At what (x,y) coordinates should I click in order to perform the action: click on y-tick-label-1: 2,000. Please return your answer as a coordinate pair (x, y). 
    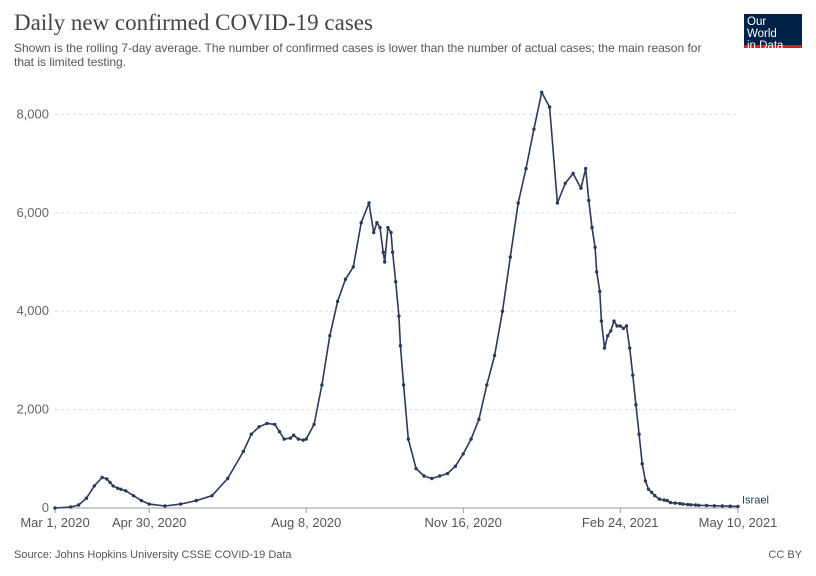
    Looking at the image, I should click on (32, 409).